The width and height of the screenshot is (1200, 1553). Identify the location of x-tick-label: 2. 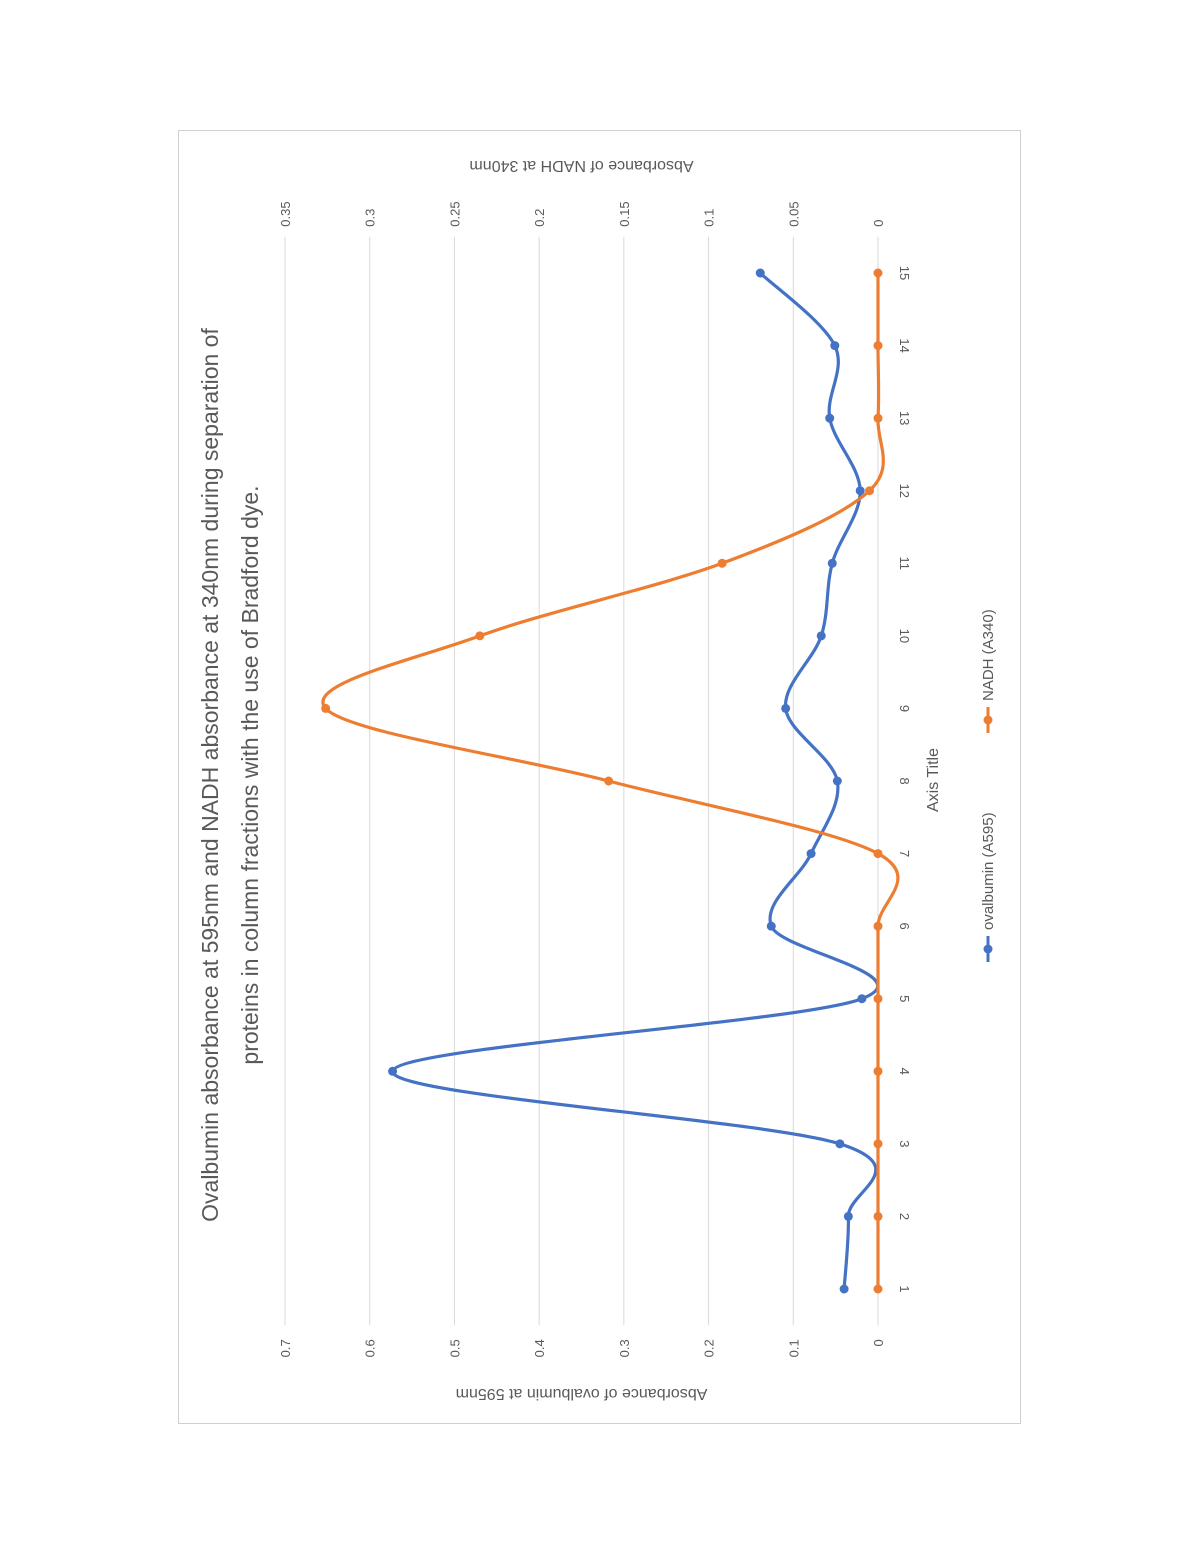
(904, 1216).